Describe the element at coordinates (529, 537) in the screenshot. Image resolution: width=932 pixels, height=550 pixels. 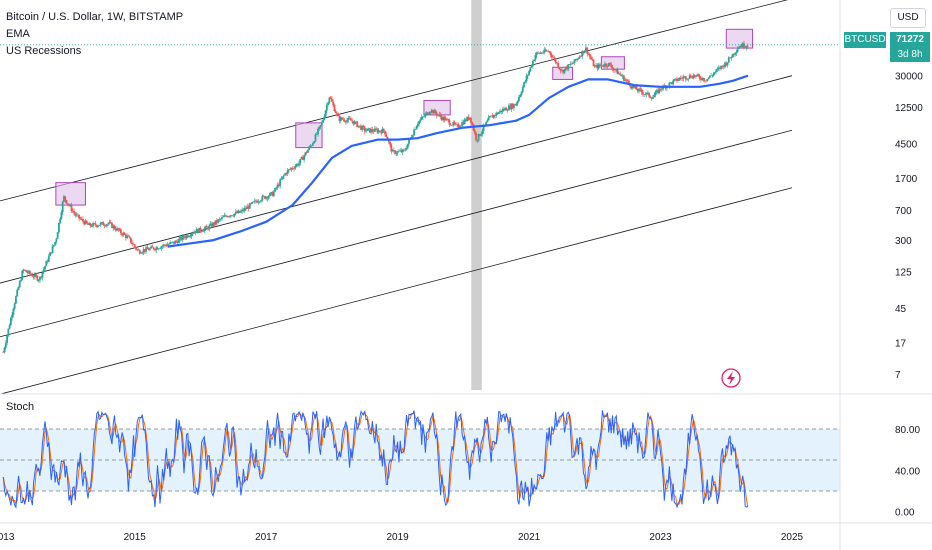
I see `x-tick-label: 2021` at that location.